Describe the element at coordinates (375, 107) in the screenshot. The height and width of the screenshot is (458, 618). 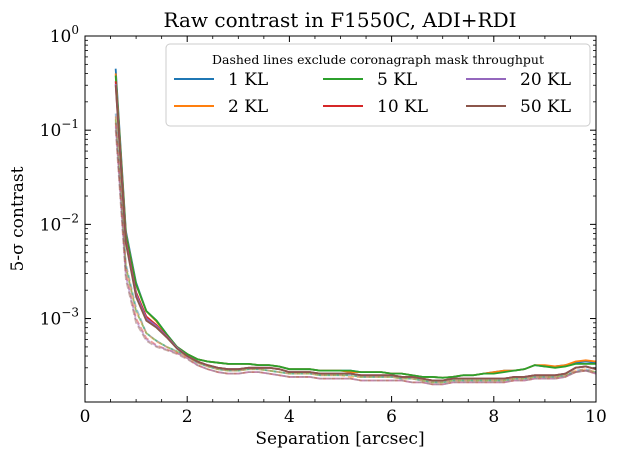
I see `legend-entry-10-kl: 10 KL` at that location.